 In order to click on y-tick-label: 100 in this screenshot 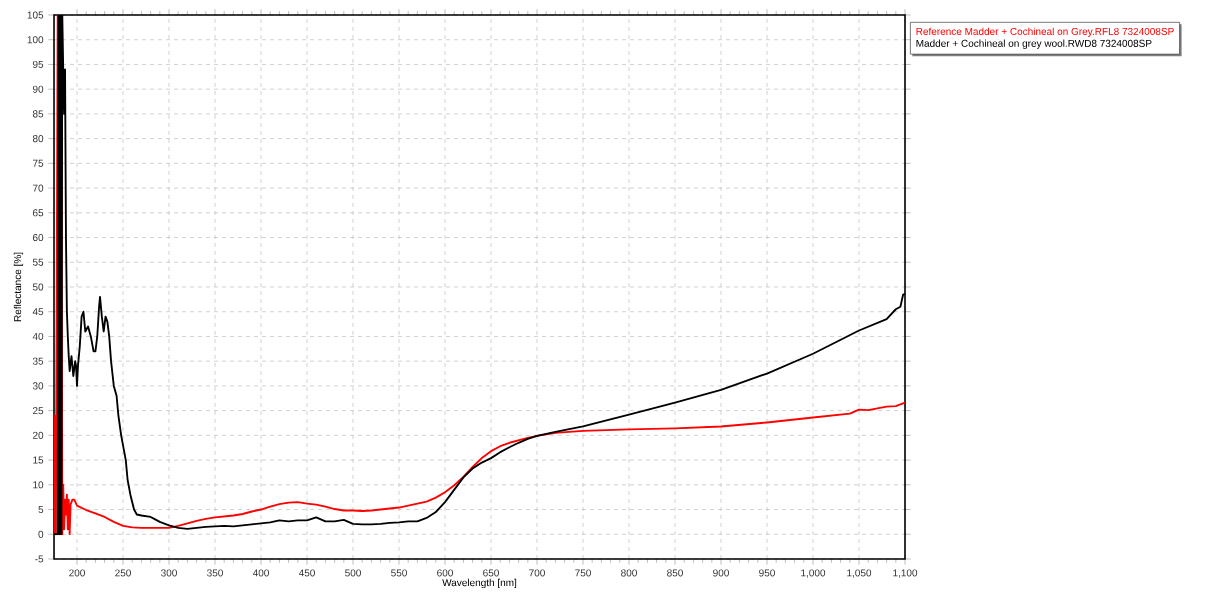, I will do `click(35, 40)`.